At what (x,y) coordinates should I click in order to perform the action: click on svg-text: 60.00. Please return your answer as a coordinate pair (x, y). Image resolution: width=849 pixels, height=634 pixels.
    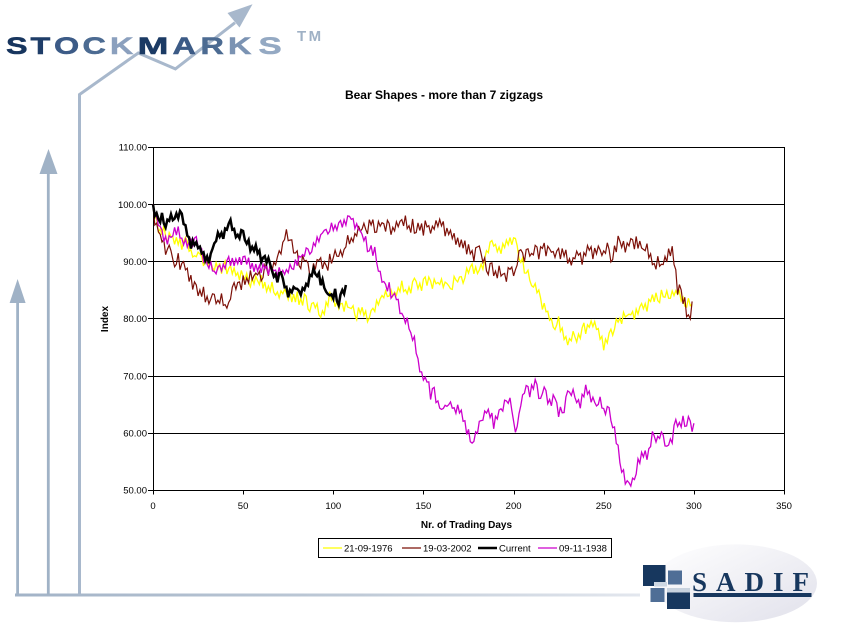
    Looking at the image, I should click on (135, 433).